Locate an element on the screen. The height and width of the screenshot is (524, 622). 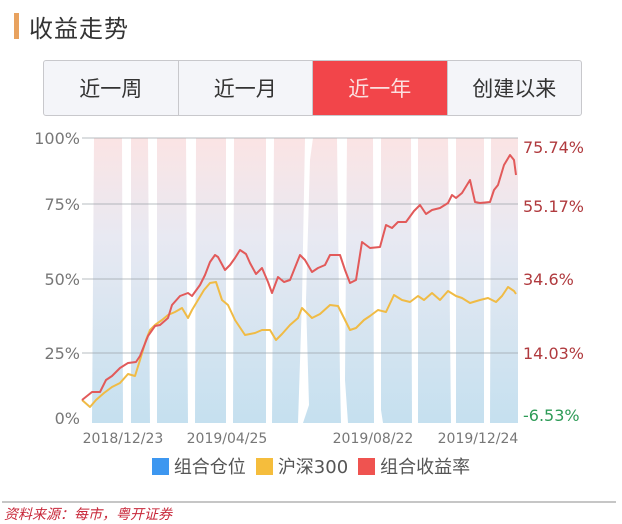
tab-since-inception: 创建以来 is located at coordinates (514, 89).